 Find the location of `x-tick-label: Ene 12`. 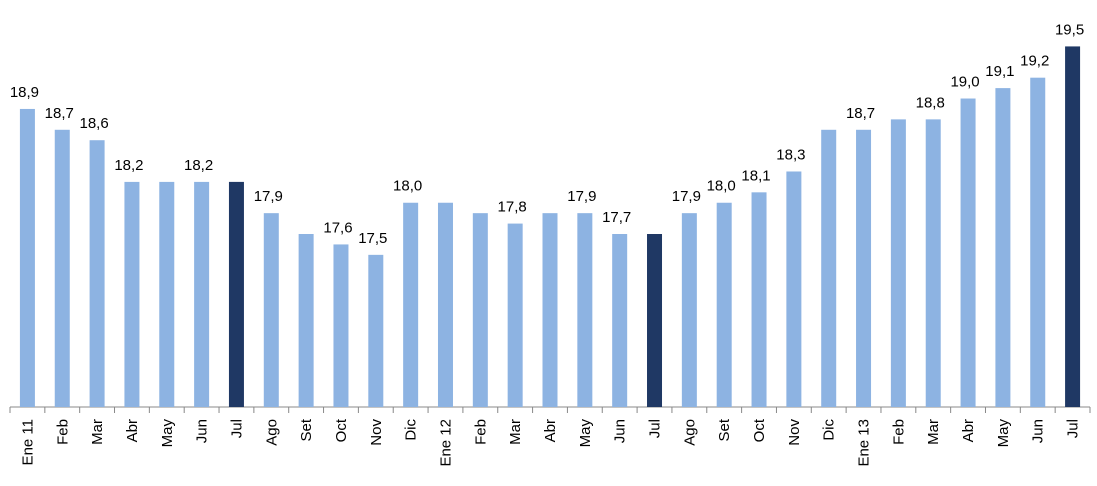

x-tick-label: Ene 12 is located at coordinates (445, 443).